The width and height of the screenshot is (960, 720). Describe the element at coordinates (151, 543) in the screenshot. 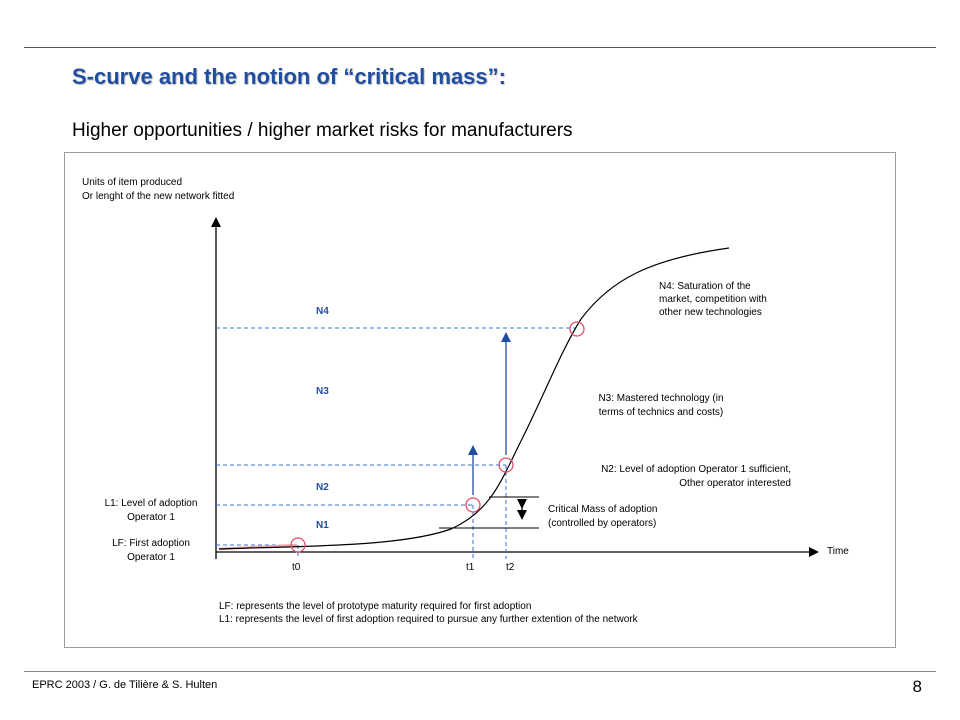

I see `lf-label-line1: LF: First adoption` at that location.